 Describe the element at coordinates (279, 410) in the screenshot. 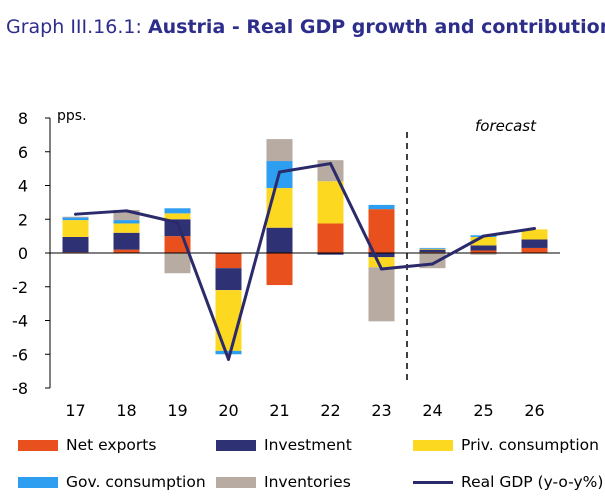

I see `x-tick-label-21: 21` at that location.